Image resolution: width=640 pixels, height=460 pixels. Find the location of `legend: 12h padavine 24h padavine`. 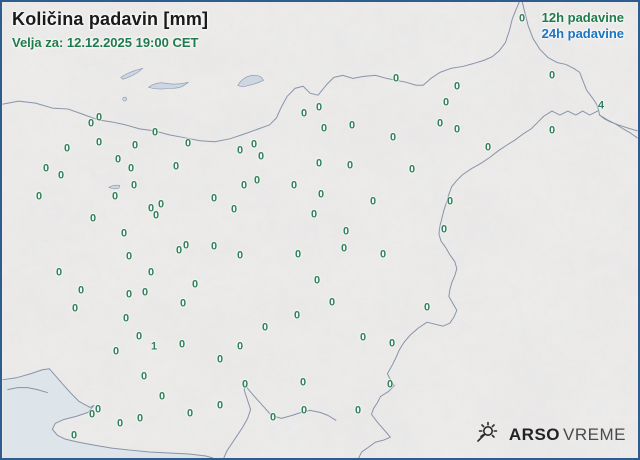

legend: 12h padavine 24h padavine is located at coordinates (583, 26).